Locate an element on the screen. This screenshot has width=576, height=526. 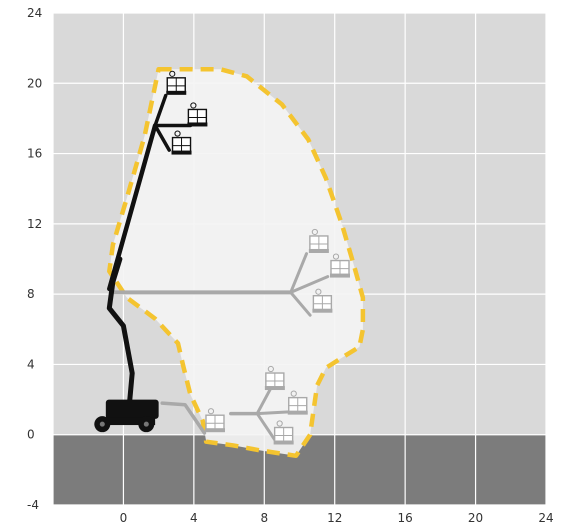
y-tick-label: 24 is located at coordinates (34, 13).